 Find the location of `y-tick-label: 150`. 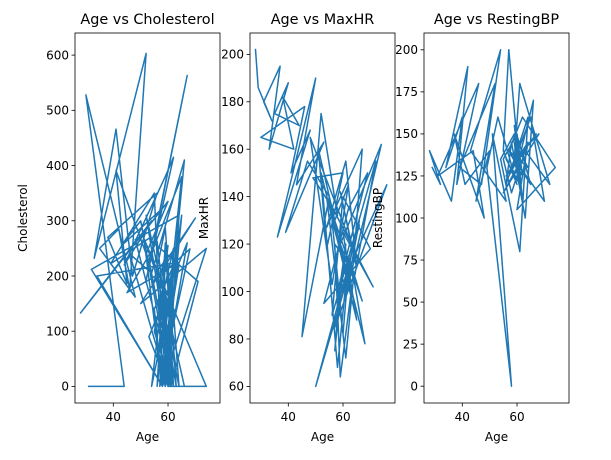

y-tick-label: 150 is located at coordinates (406, 134).